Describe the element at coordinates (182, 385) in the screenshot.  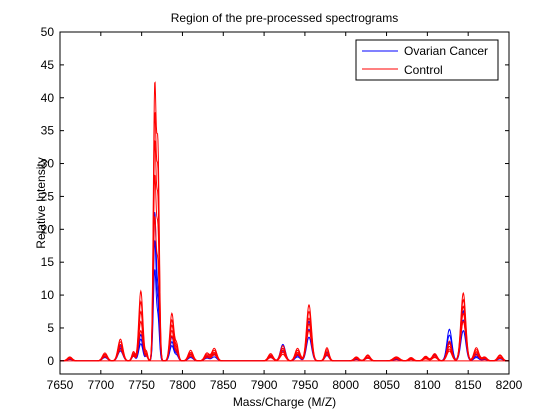
I see `x-tick-label: 7800` at that location.